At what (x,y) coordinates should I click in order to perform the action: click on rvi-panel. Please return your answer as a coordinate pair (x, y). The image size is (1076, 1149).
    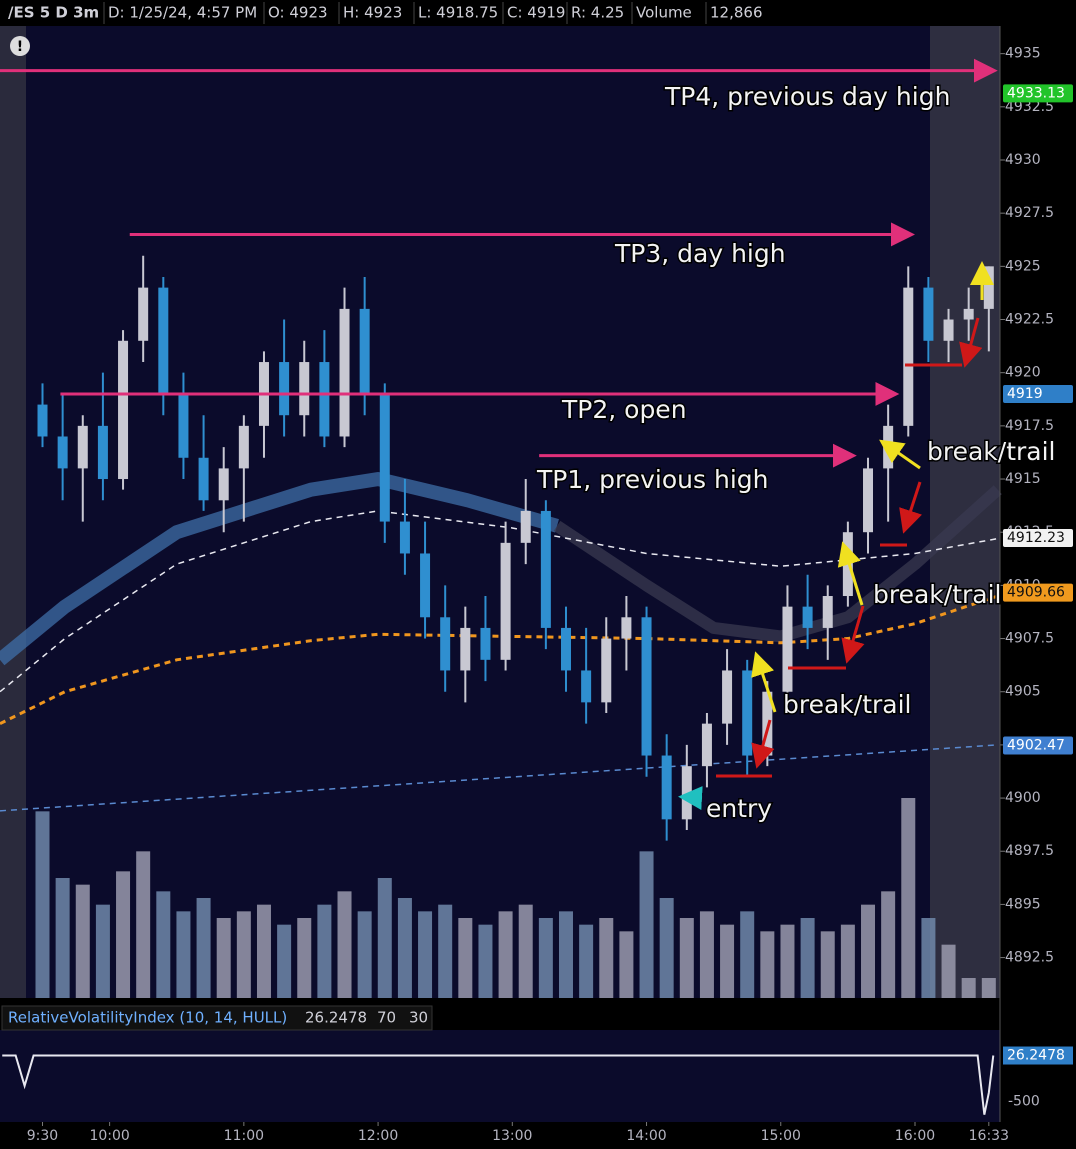
    Looking at the image, I should click on (500, 1076).